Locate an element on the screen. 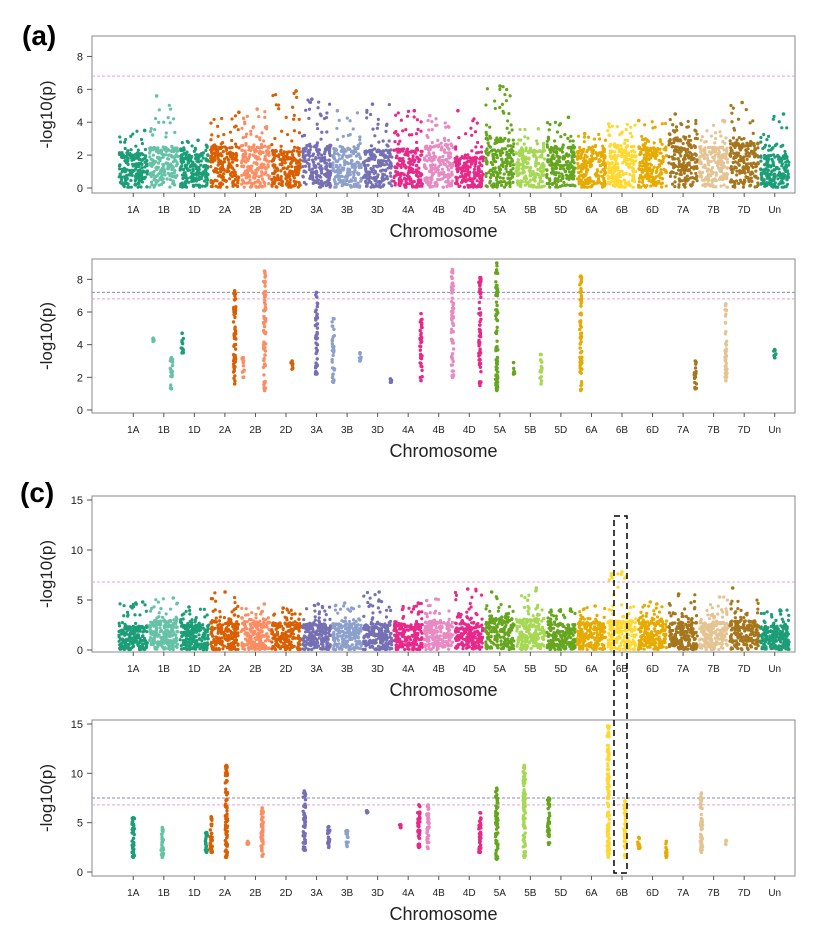  series-2B is located at coordinates (243, 367).